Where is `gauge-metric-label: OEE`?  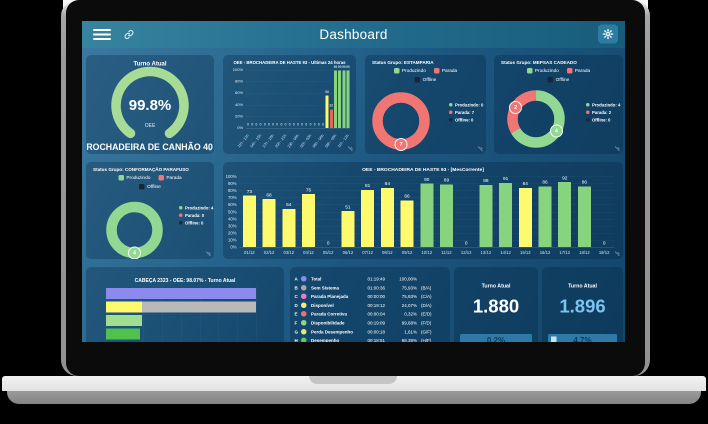 gauge-metric-label: OEE is located at coordinates (150, 126).